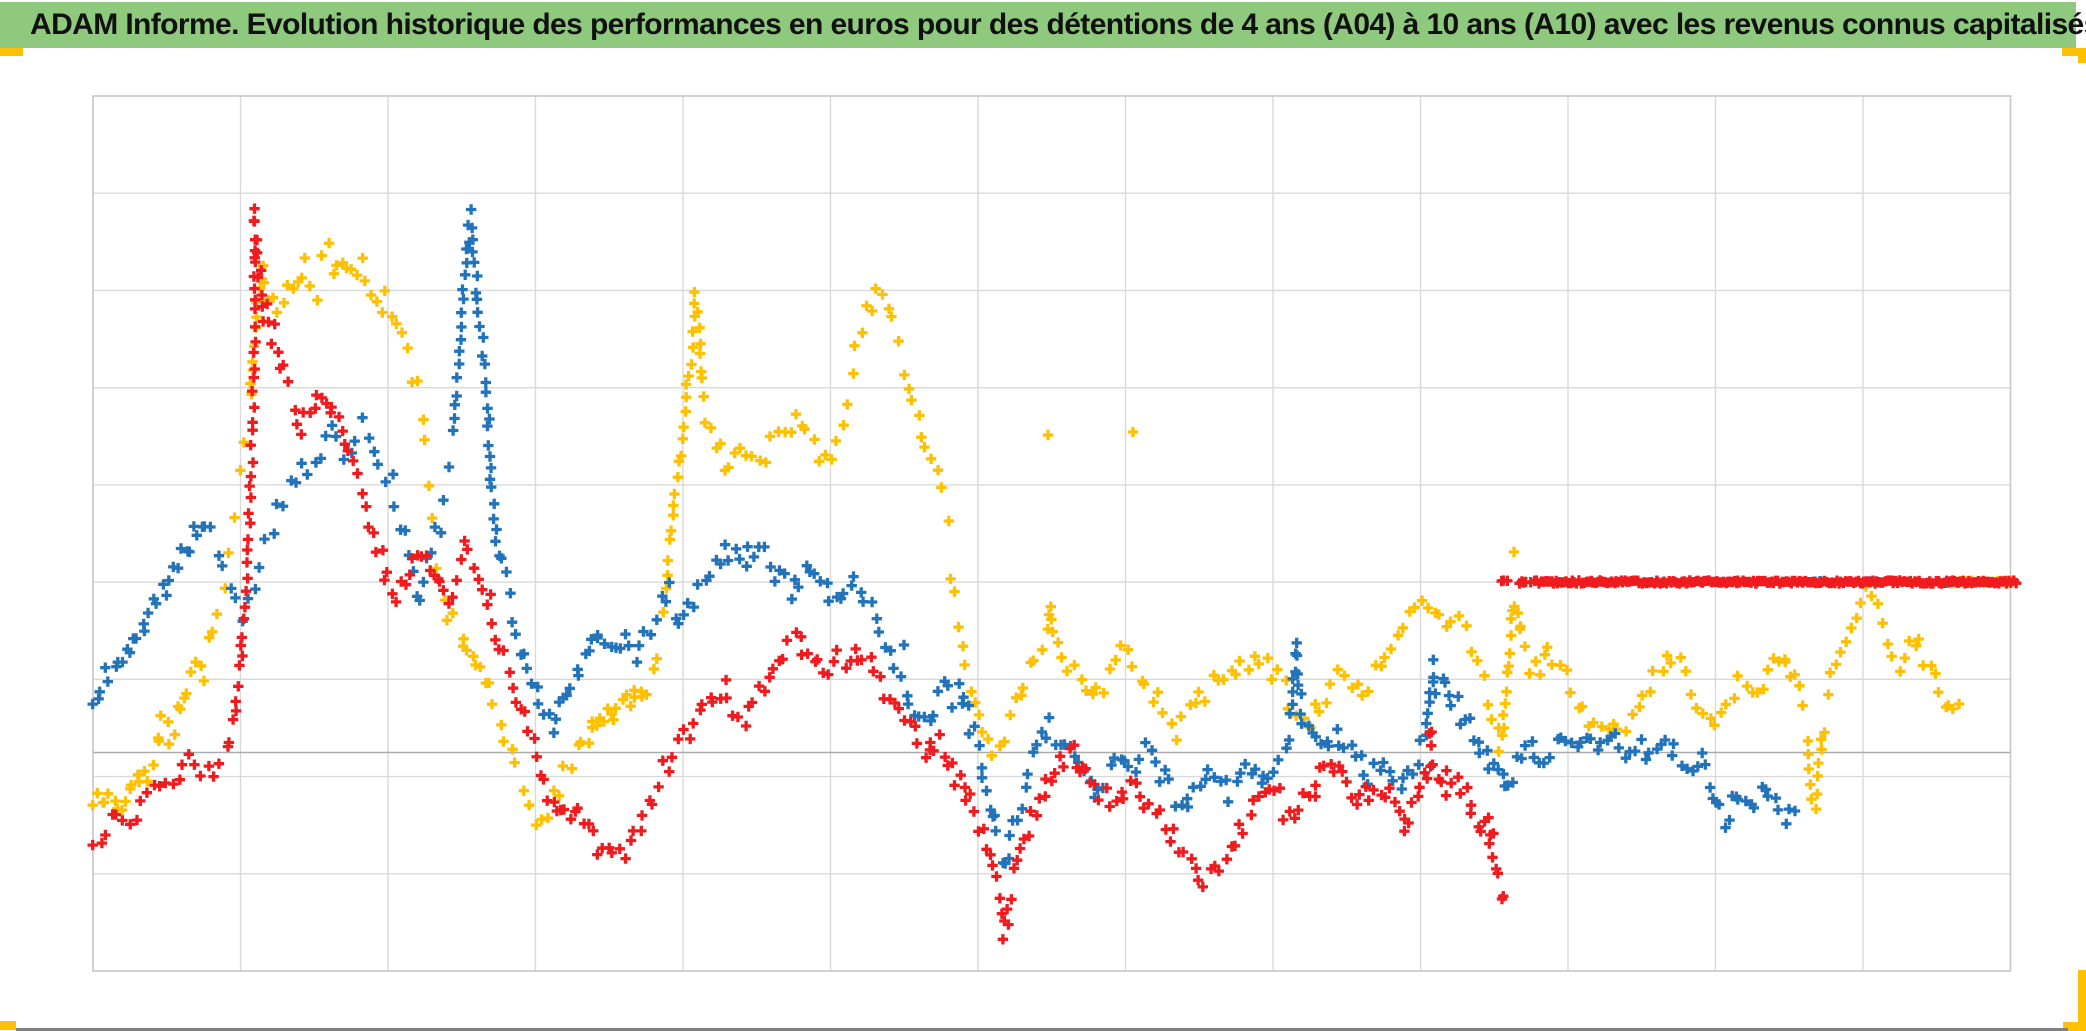  What do you see at coordinates (2082, 1000) in the screenshot?
I see `corner-accent-bottom-right-bar` at bounding box center [2082, 1000].